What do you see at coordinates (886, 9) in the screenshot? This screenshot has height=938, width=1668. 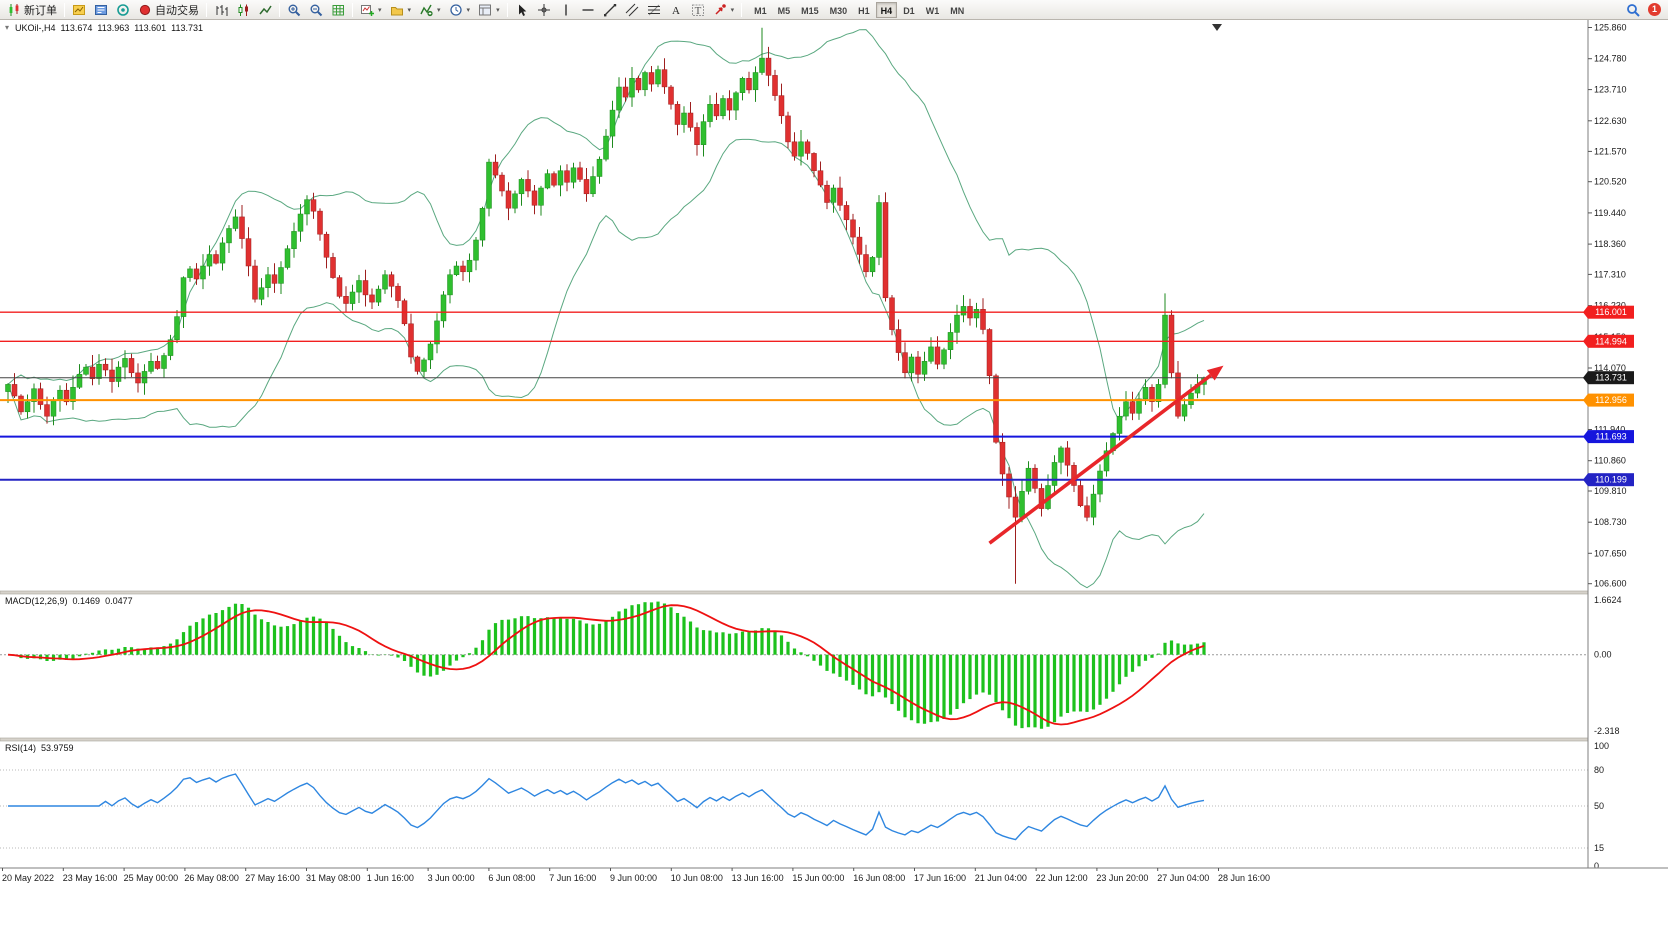 I see `timeframe-h4-button: H4` at bounding box center [886, 9].